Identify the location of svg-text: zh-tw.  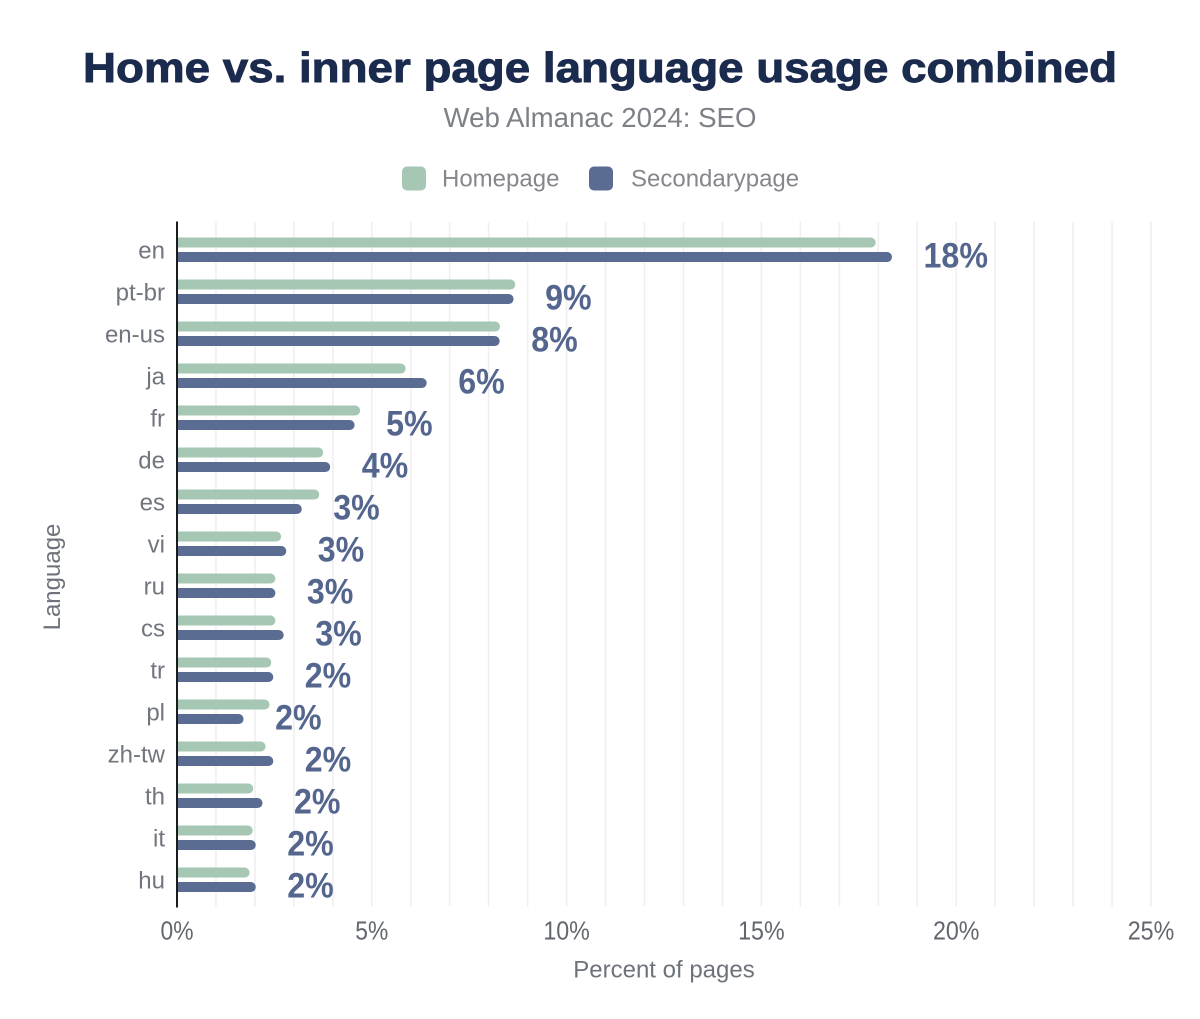
(137, 755).